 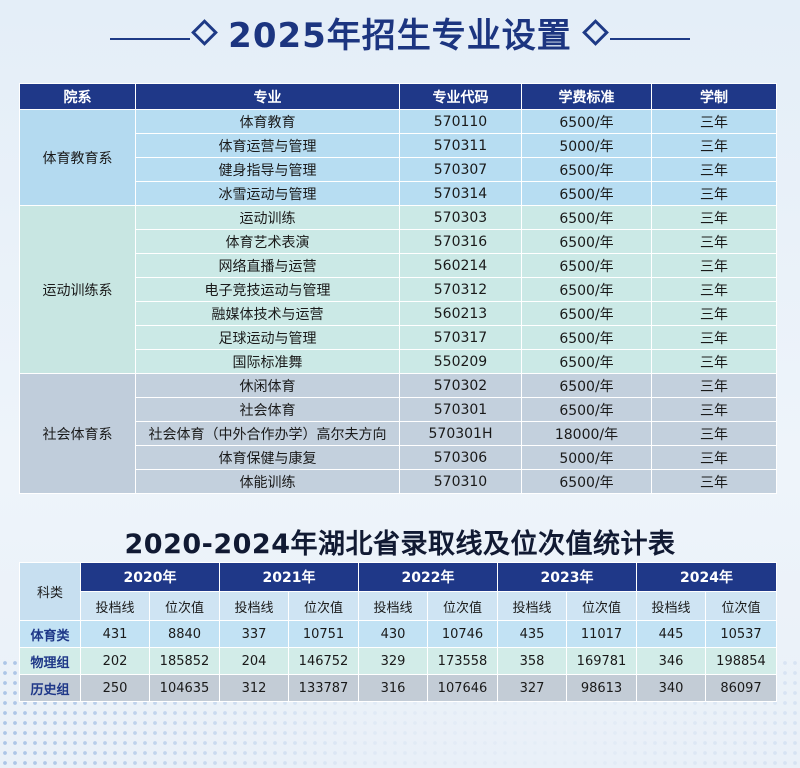 What do you see at coordinates (532, 634) in the screenshot?
I see `score-line-cell: 435` at bounding box center [532, 634].